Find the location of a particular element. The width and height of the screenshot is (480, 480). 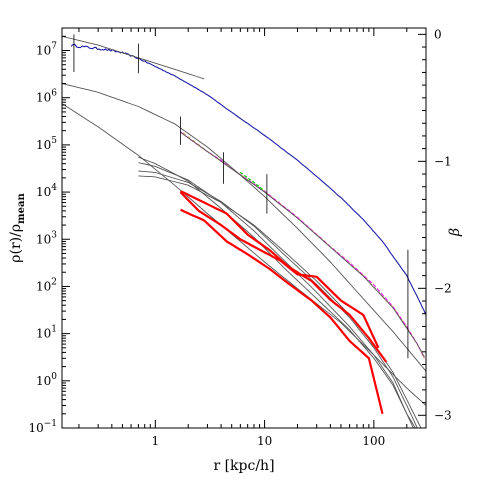

y-axis-title-sub: mean is located at coordinates (21, 208).